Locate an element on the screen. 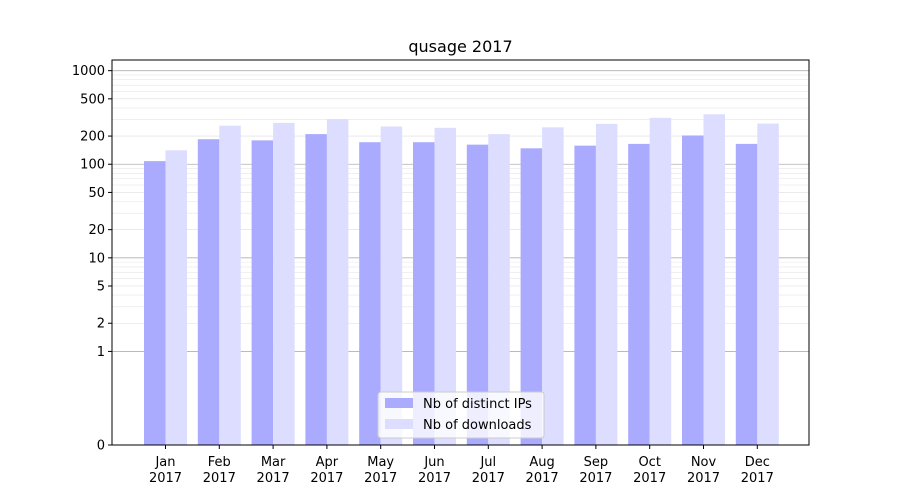  legend-swatch-downloads is located at coordinates (399, 424).